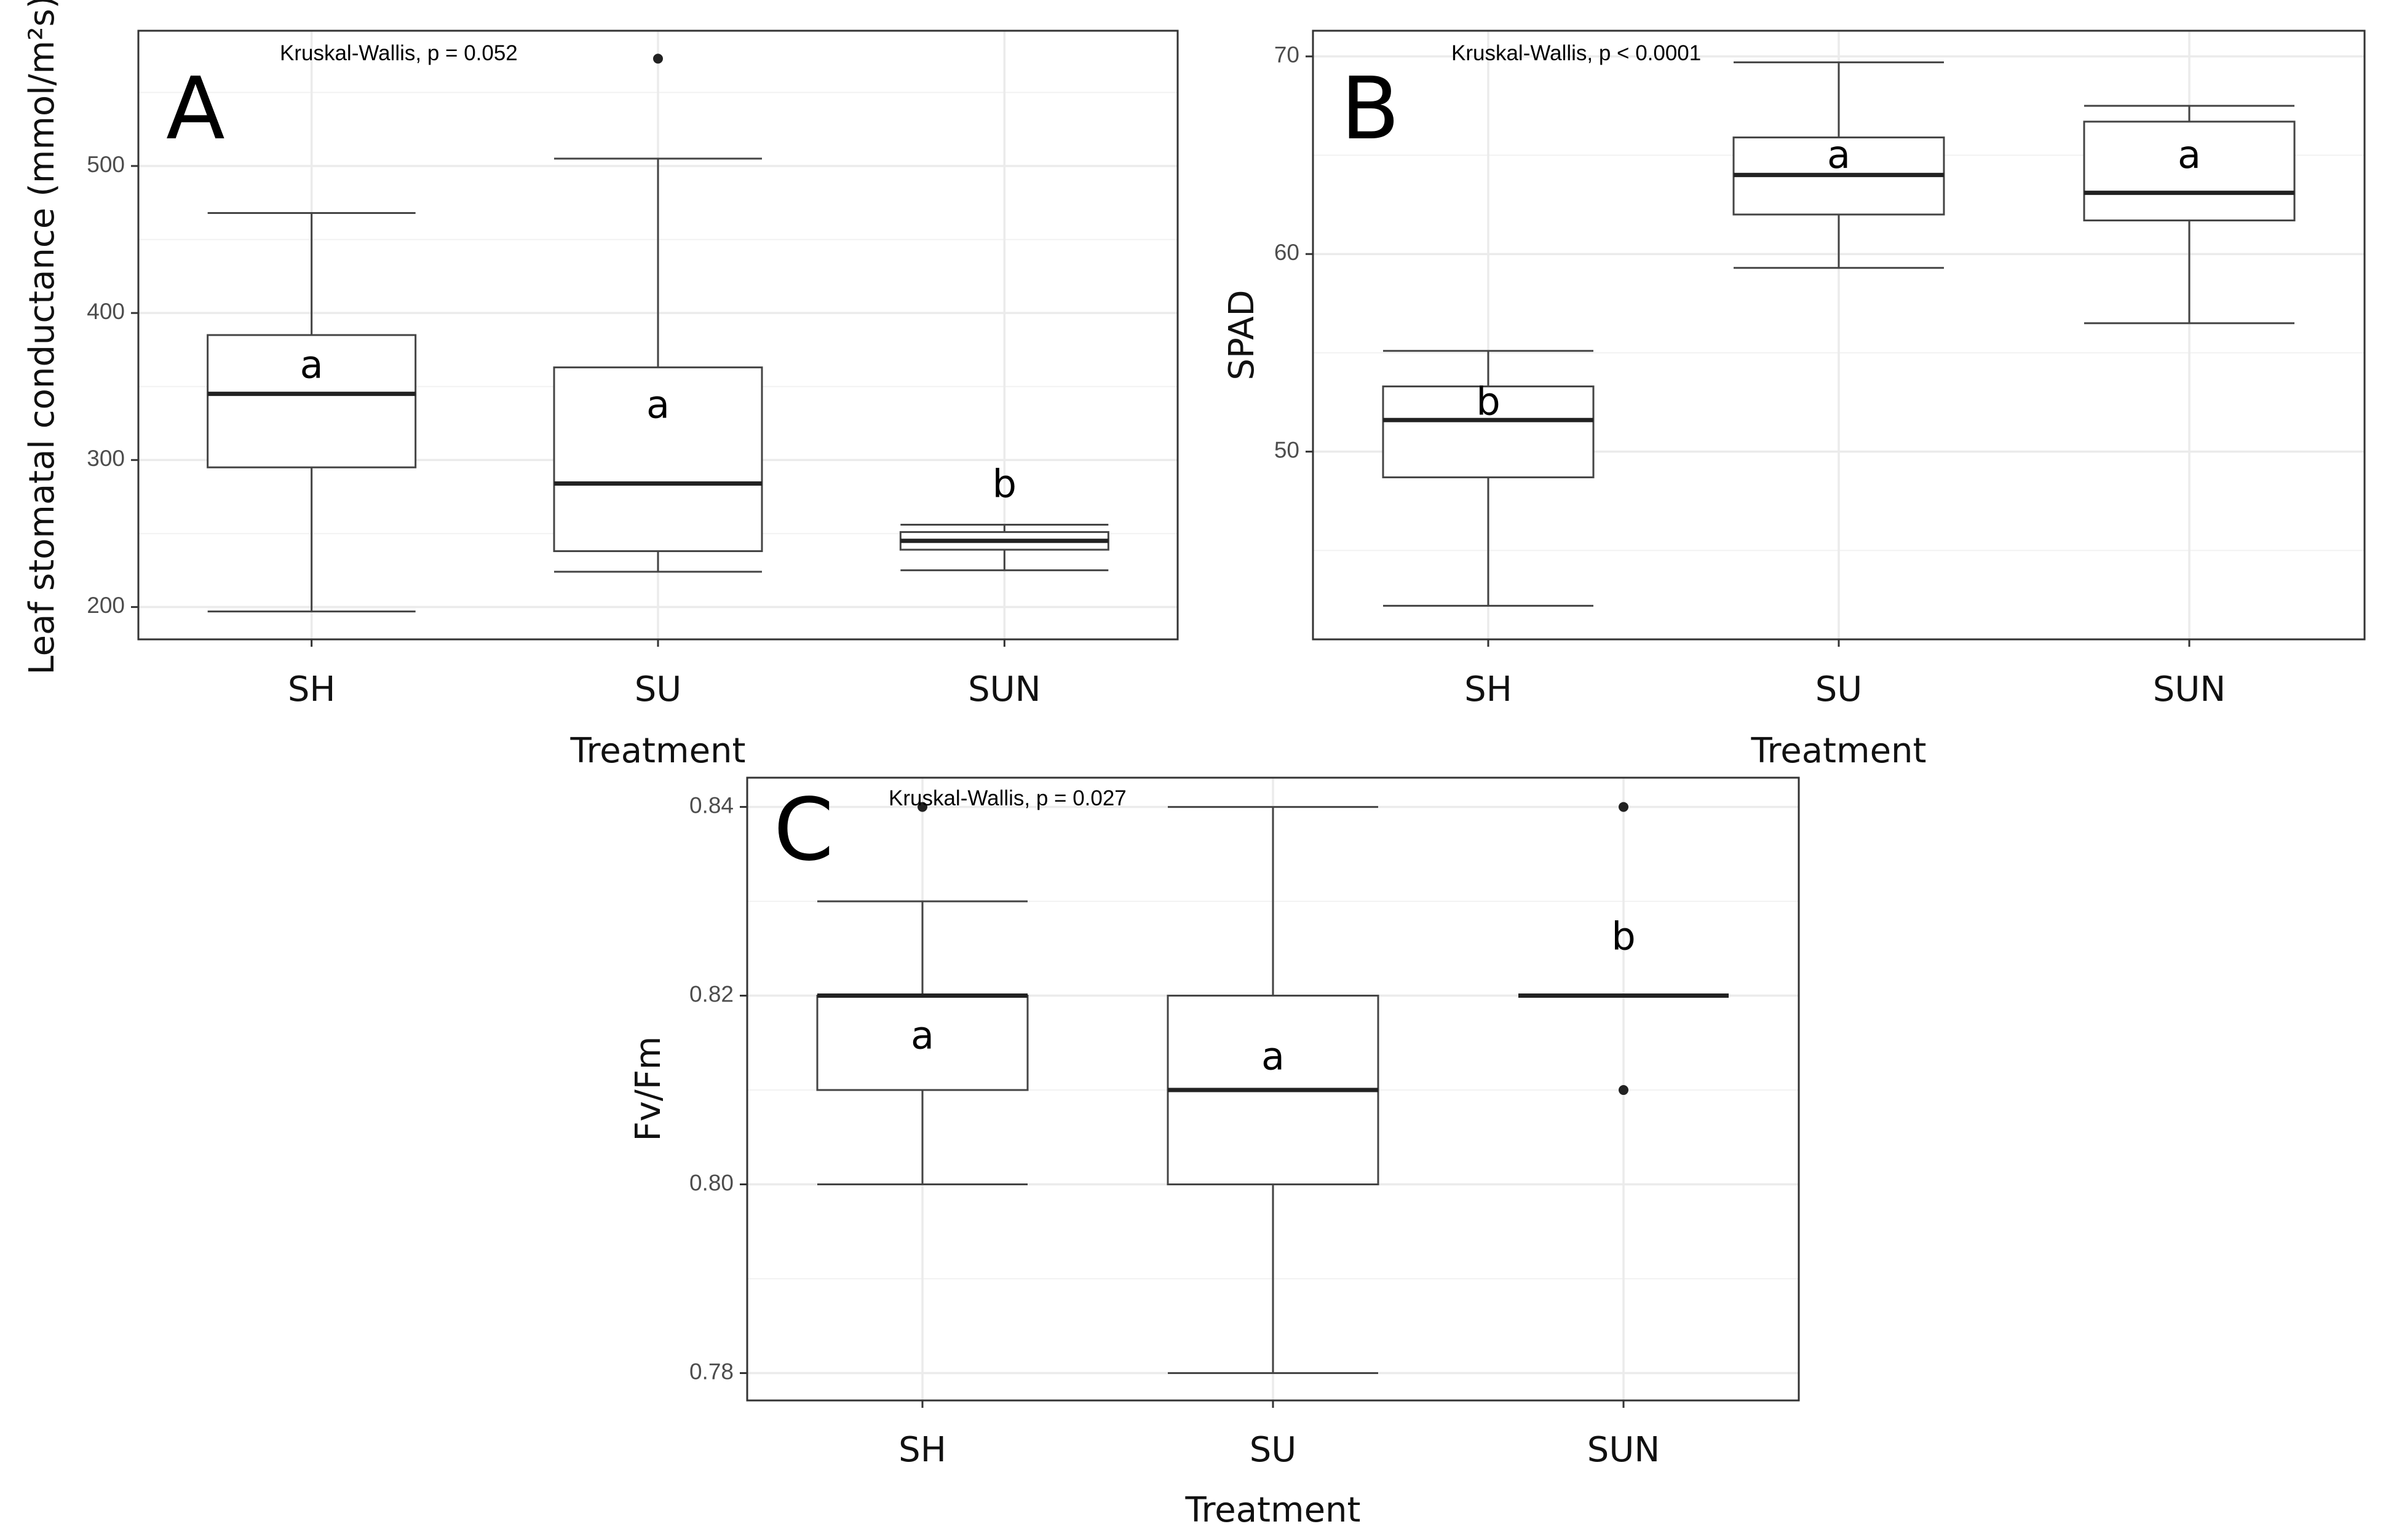 This screenshot has height=1540, width=2383. I want to click on y-axis-title: SPAD, so click(1242, 335).